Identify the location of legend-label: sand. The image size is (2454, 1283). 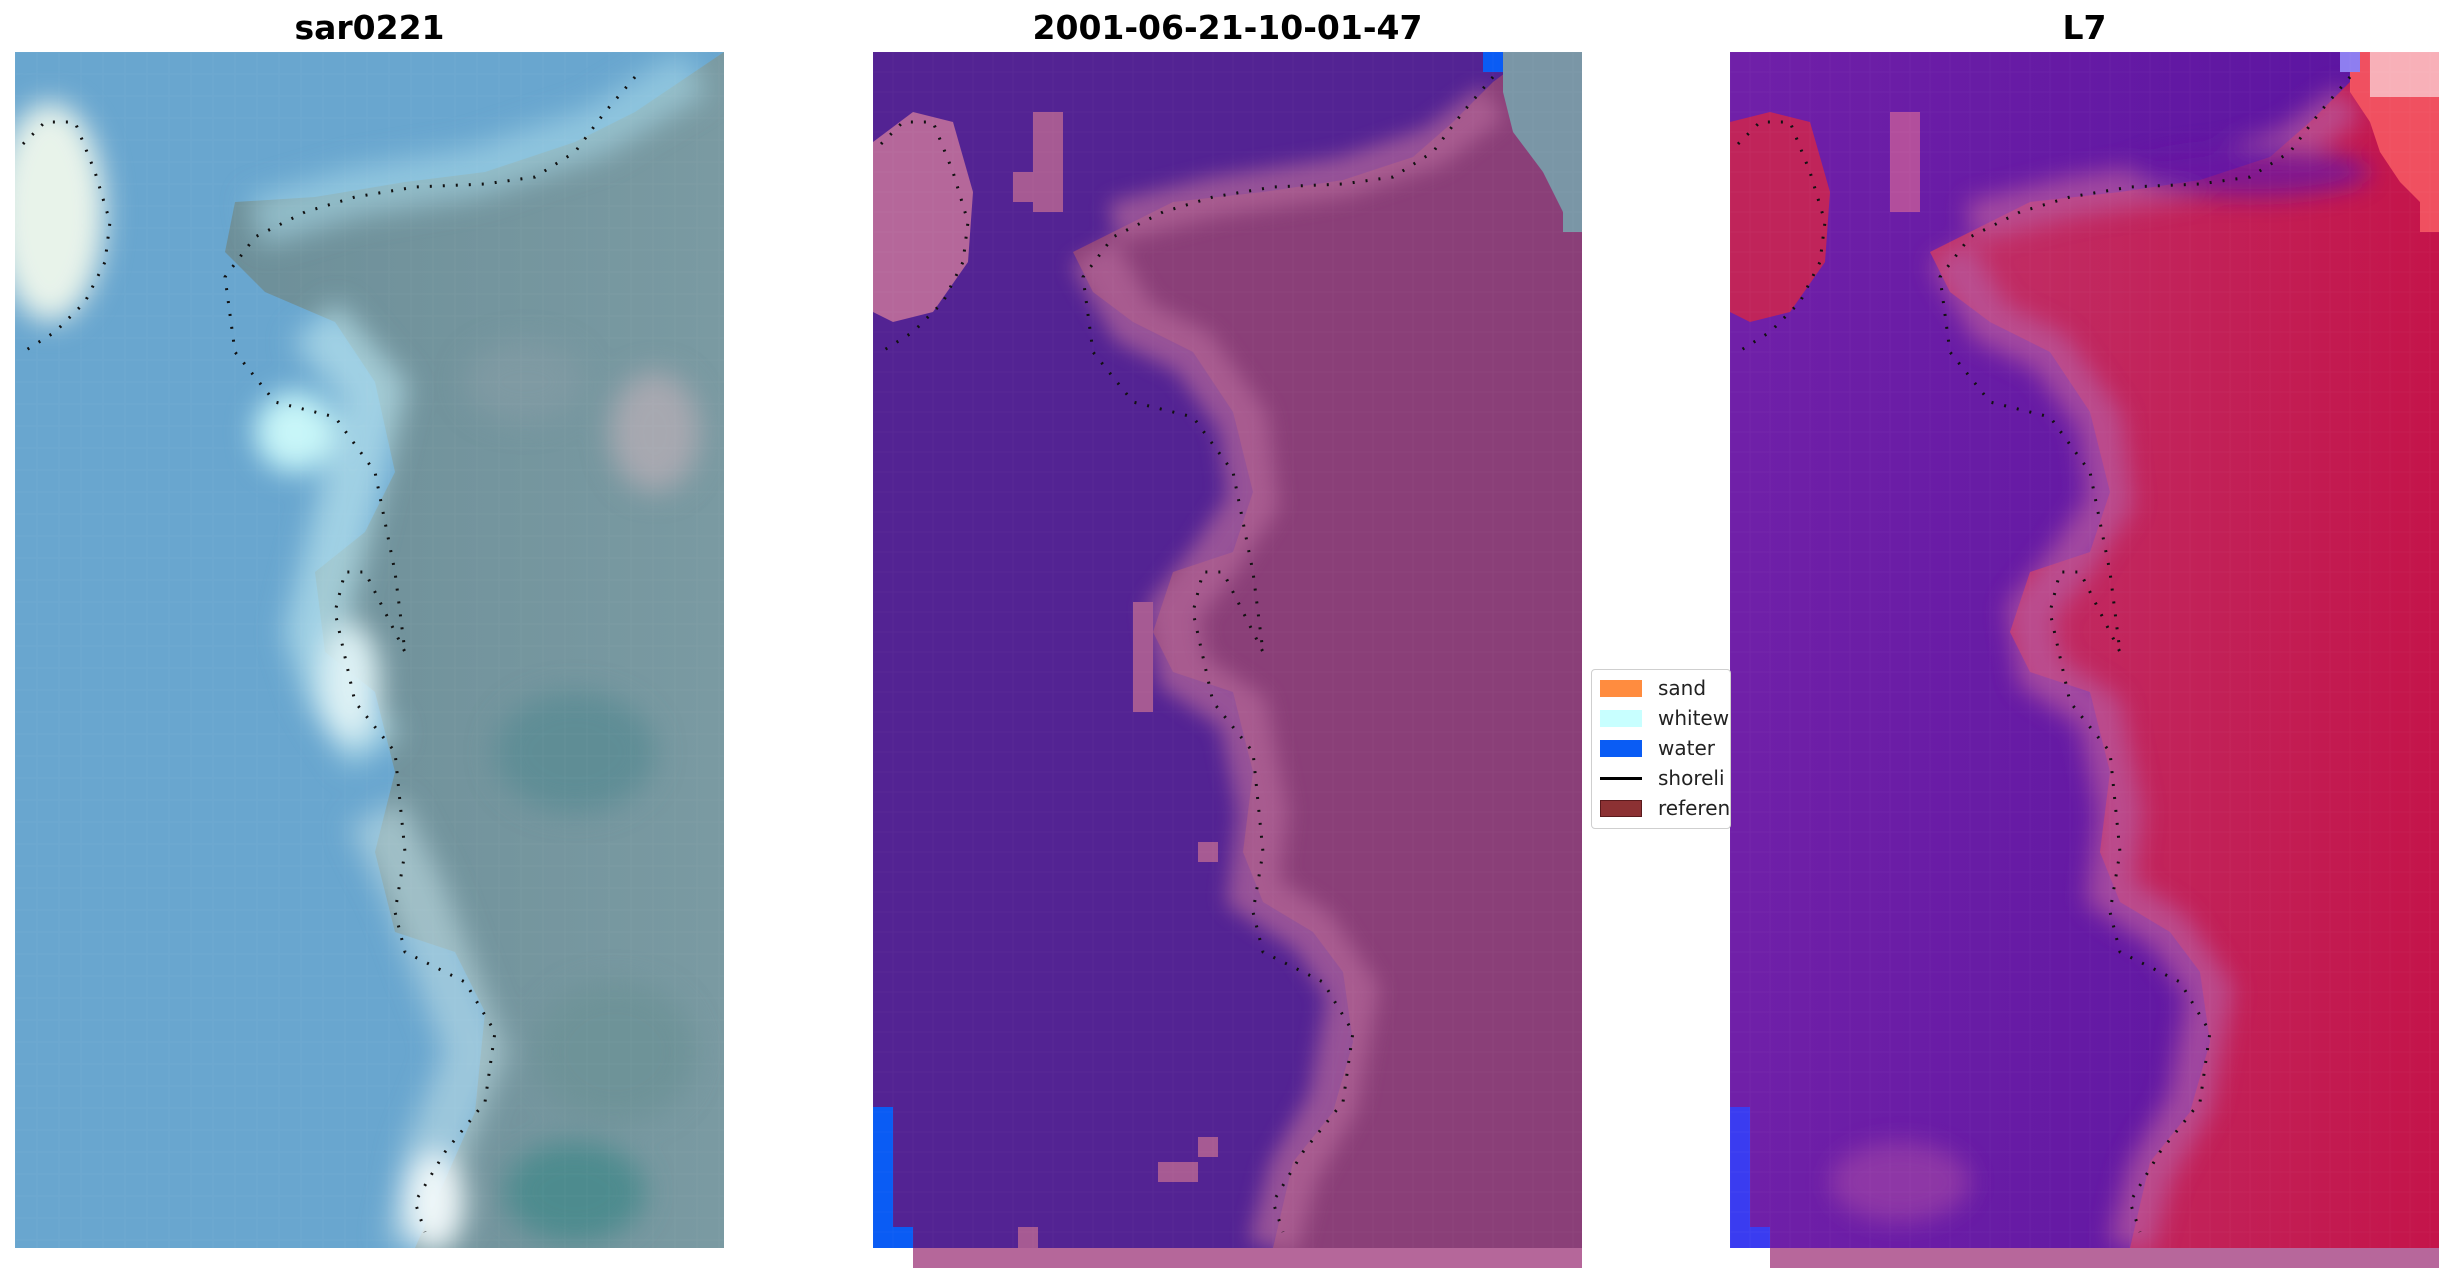
(1682, 688).